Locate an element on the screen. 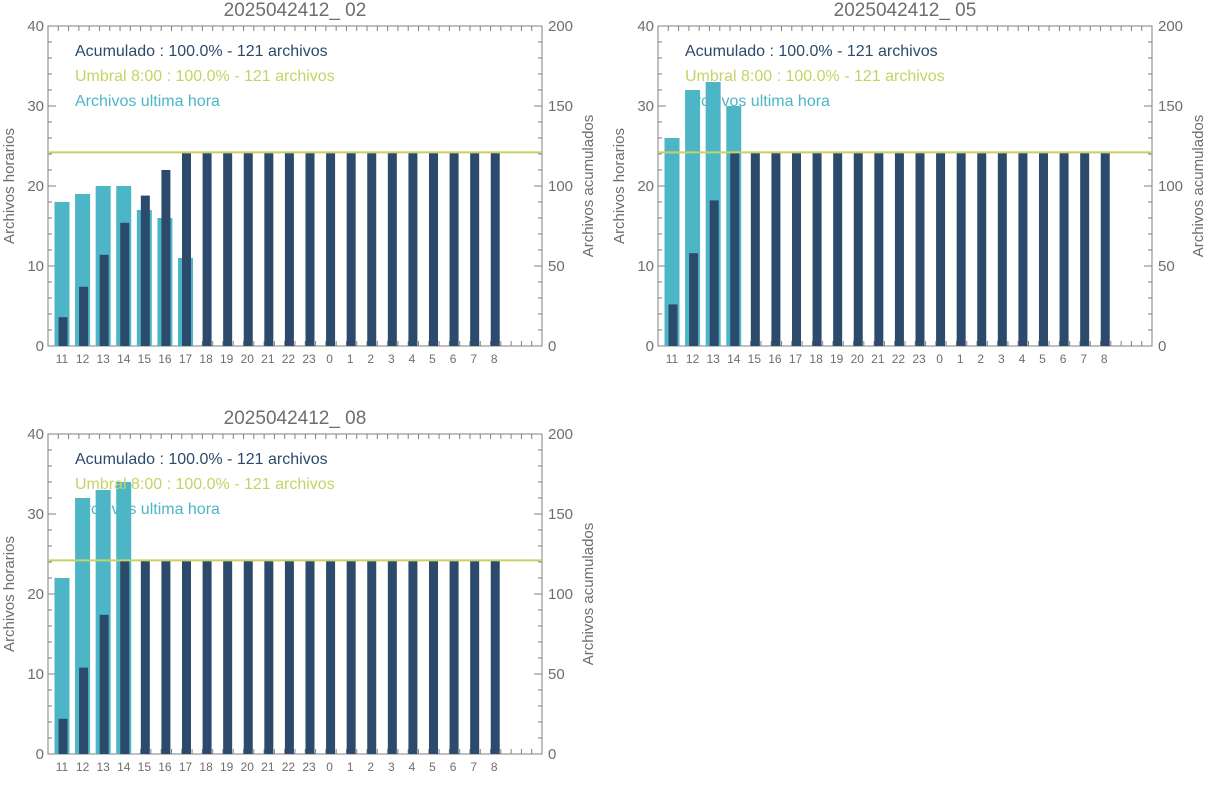 The height and width of the screenshot is (788, 1206). y-tick-label: 10 is located at coordinates (645, 266).